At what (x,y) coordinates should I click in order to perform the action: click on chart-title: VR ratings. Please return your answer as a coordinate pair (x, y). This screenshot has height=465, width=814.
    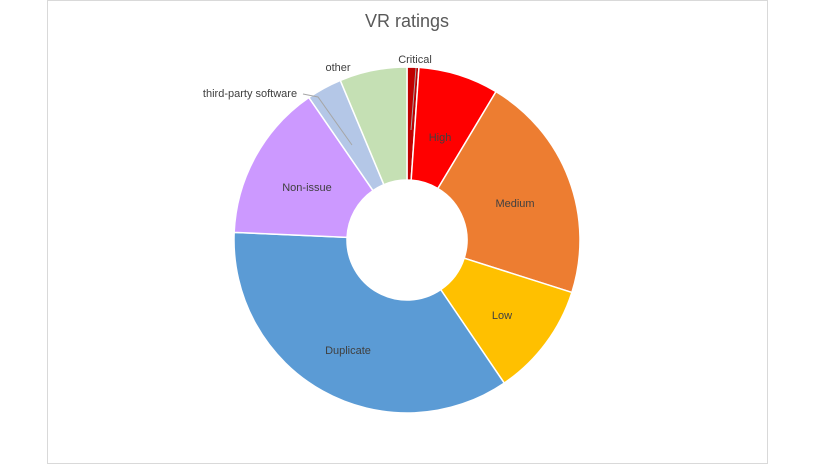
    Looking at the image, I should click on (407, 21).